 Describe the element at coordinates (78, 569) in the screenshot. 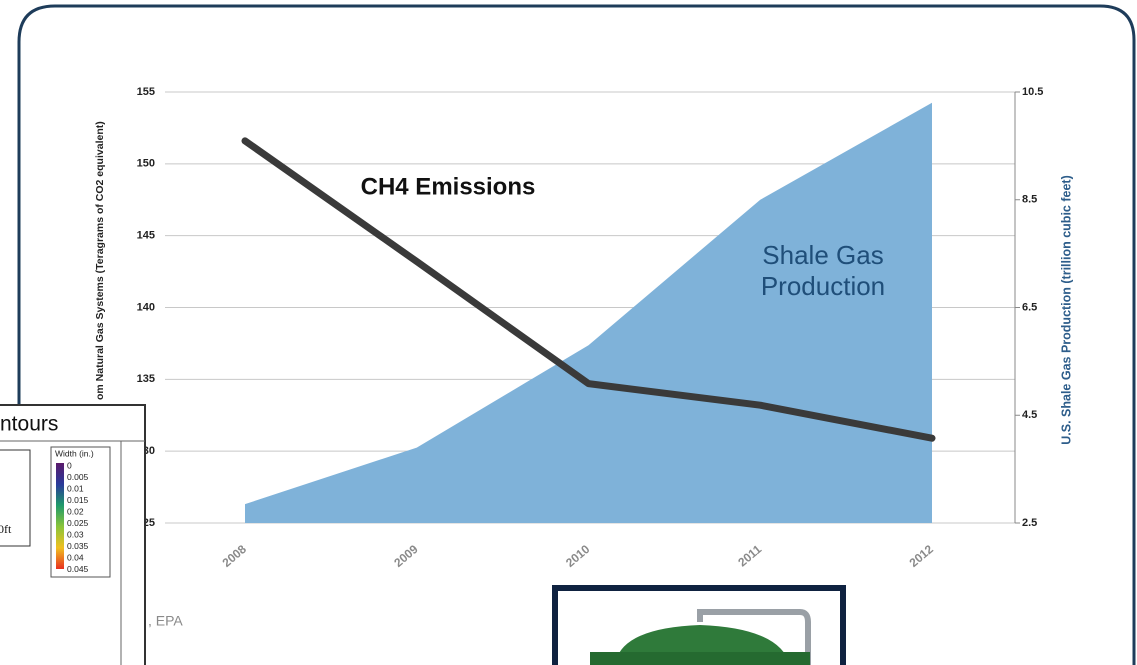

I see `legend-label: 0.045` at that location.